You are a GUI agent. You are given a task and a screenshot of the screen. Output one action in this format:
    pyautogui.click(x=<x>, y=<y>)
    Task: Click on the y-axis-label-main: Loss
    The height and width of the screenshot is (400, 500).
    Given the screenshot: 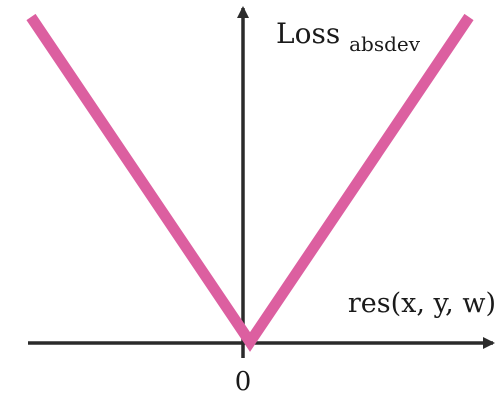 What is the action you would take?
    pyautogui.click(x=308, y=33)
    